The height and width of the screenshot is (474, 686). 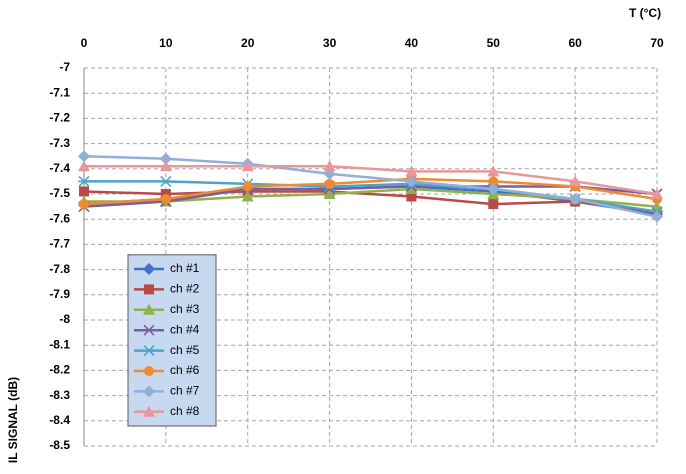 What do you see at coordinates (59, 294) in the screenshot?
I see `y-tick-label: -7.9` at bounding box center [59, 294].